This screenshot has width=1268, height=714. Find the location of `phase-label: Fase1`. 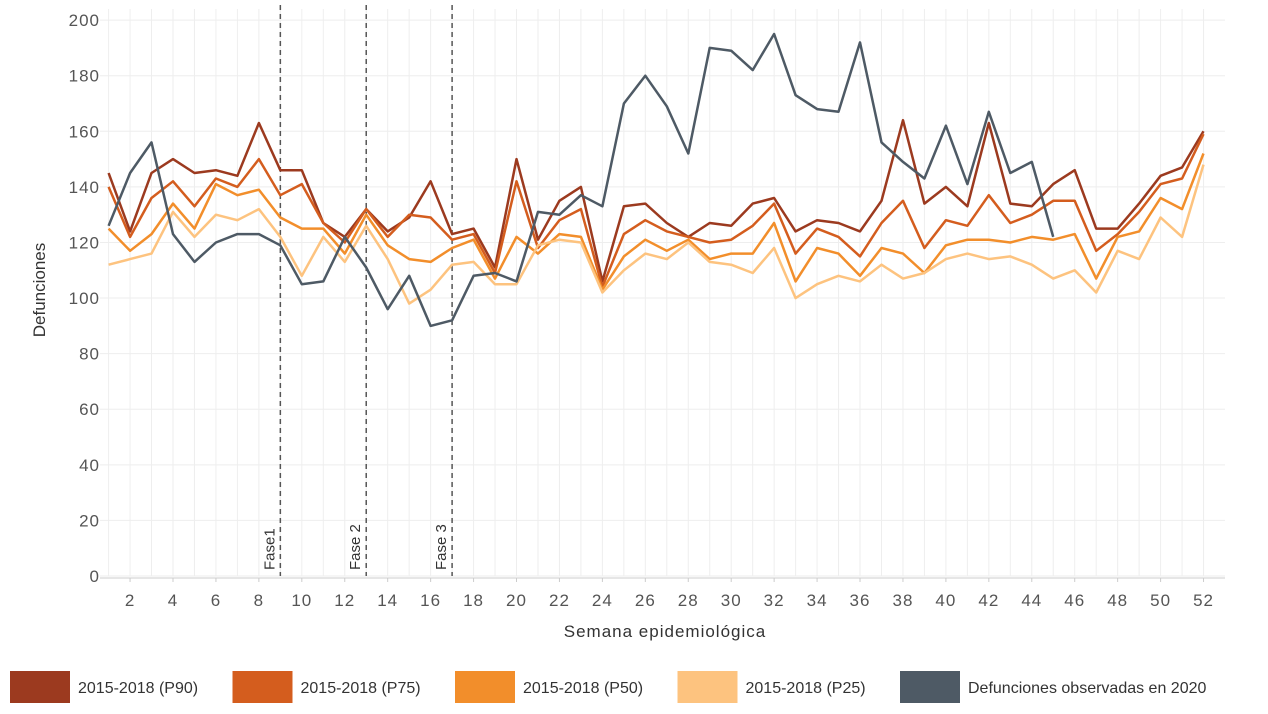

phase-label: Fase1 is located at coordinates (269, 549).